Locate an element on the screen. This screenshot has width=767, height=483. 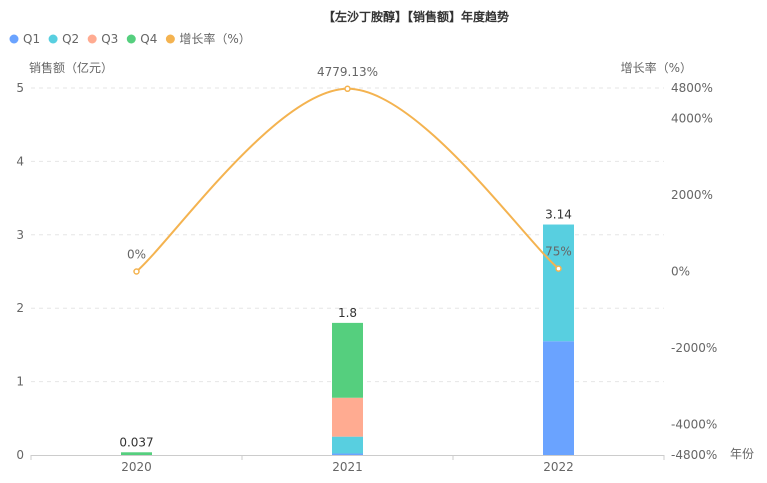
y2-tick-label: -2000% is located at coordinates (694, 348).